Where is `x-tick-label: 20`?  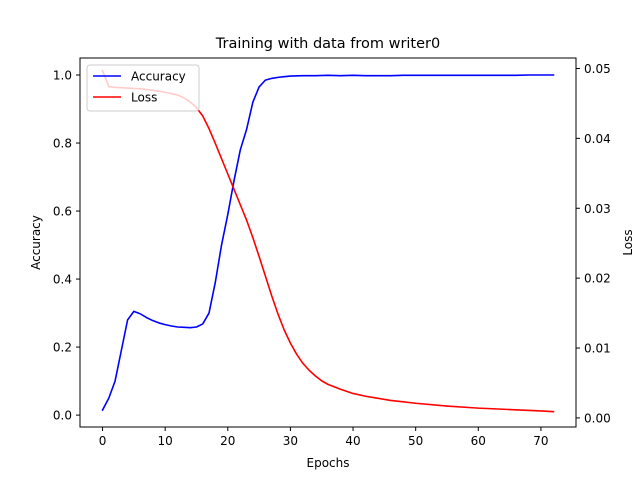 x-tick-label: 20 is located at coordinates (227, 441).